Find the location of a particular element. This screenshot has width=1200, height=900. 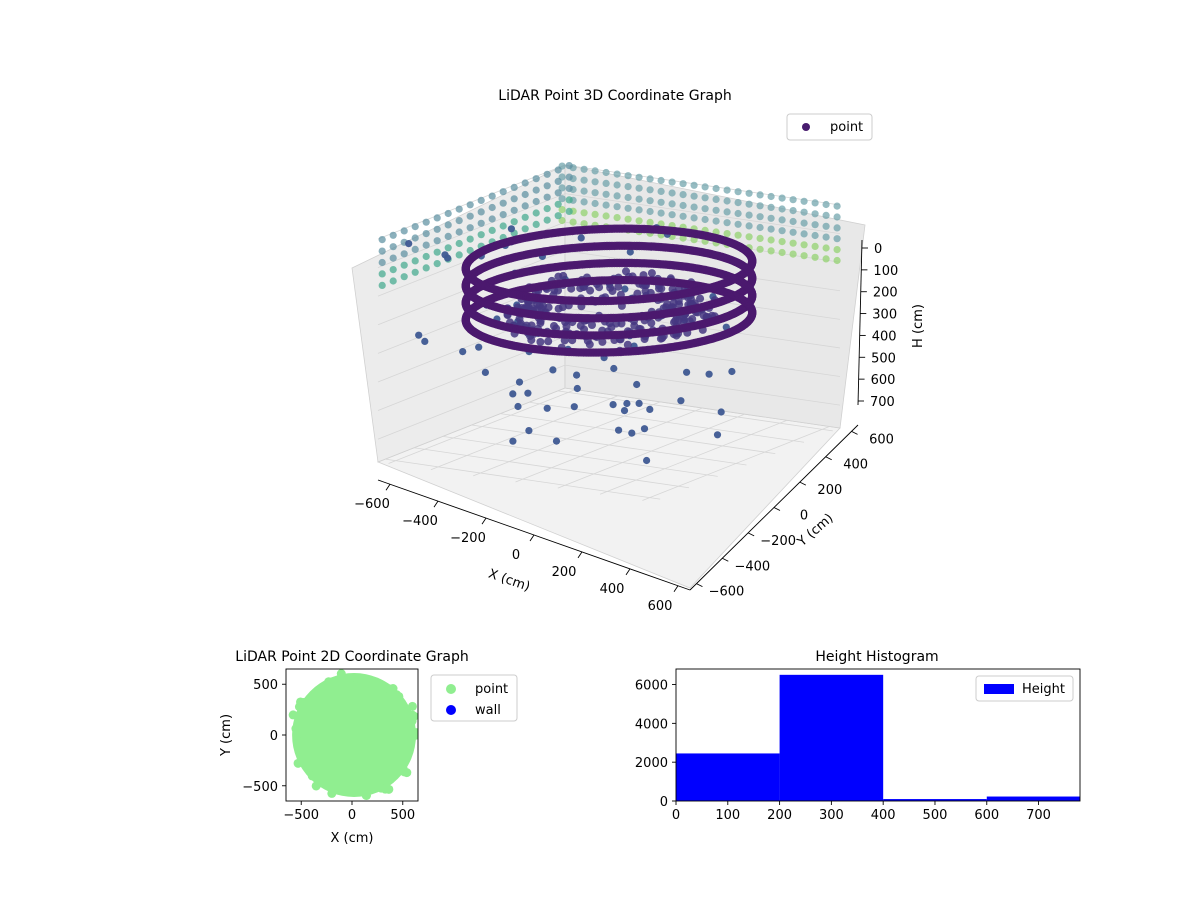

y-tick-mark is located at coordinates (854, 432).